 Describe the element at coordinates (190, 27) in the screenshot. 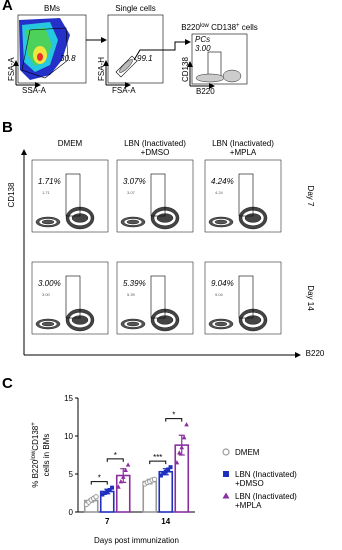

I see `plot-title-part: B220` at that location.